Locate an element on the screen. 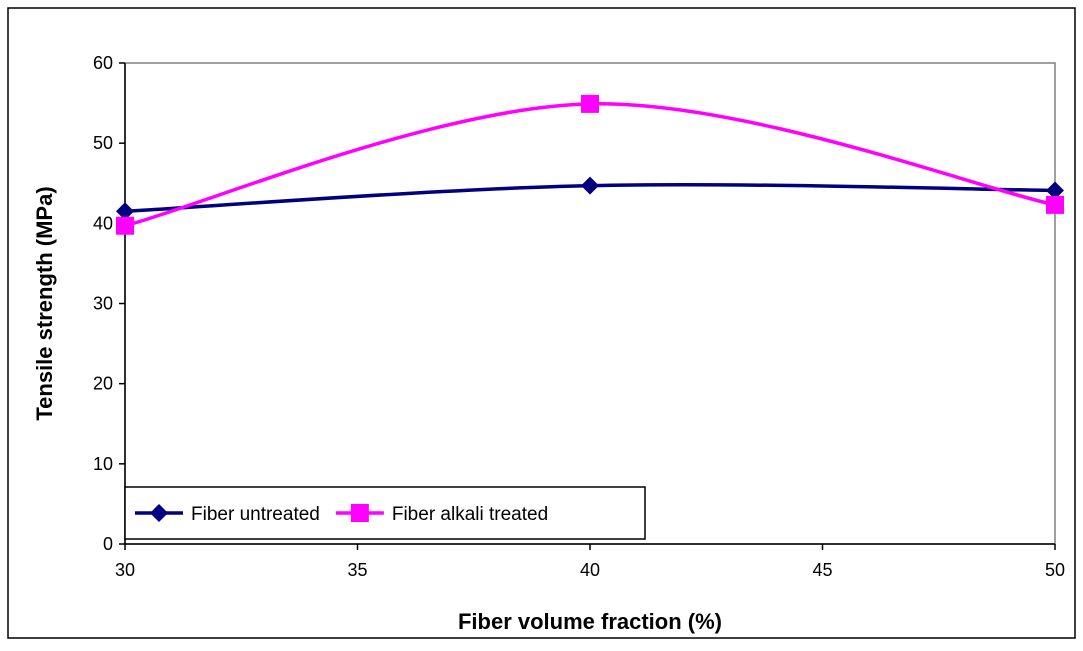 Image resolution: width=1083 pixels, height=651 pixels. y-tick-label: 30 is located at coordinates (103, 304).